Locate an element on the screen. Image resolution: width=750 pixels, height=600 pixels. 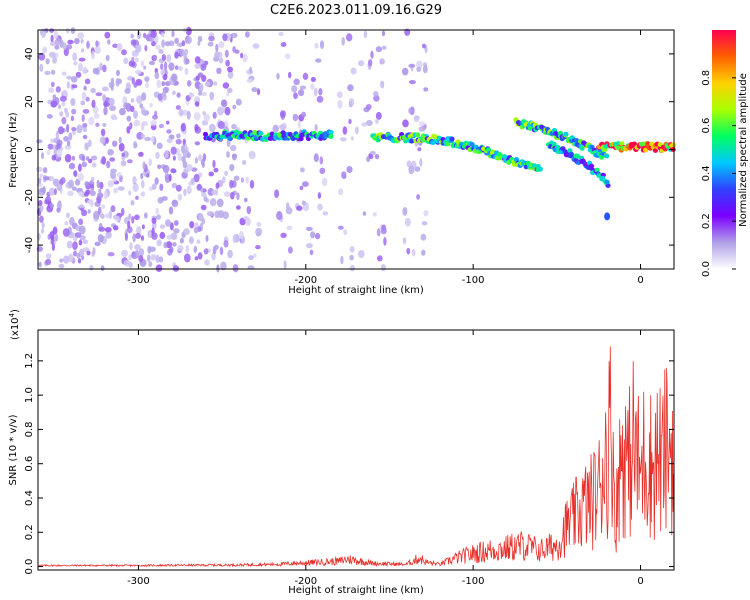
snr-y-multiplier: (x104) is located at coordinates (14, 324).